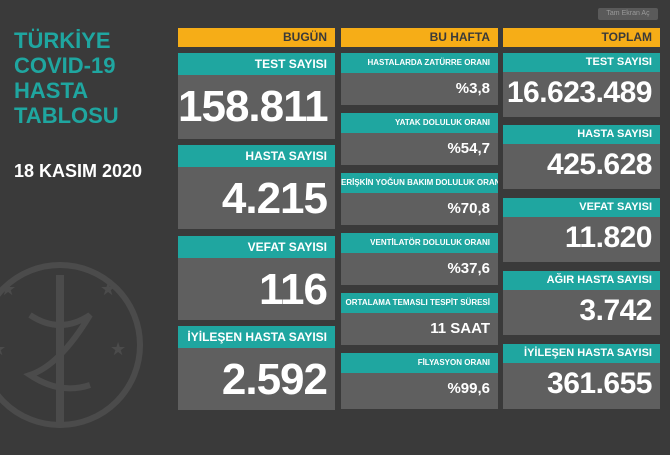 This screenshot has width=670, height=455. What do you see at coordinates (581, 280) in the screenshot?
I see `card-label: AĞIR HASTA SAYISI` at bounding box center [581, 280].